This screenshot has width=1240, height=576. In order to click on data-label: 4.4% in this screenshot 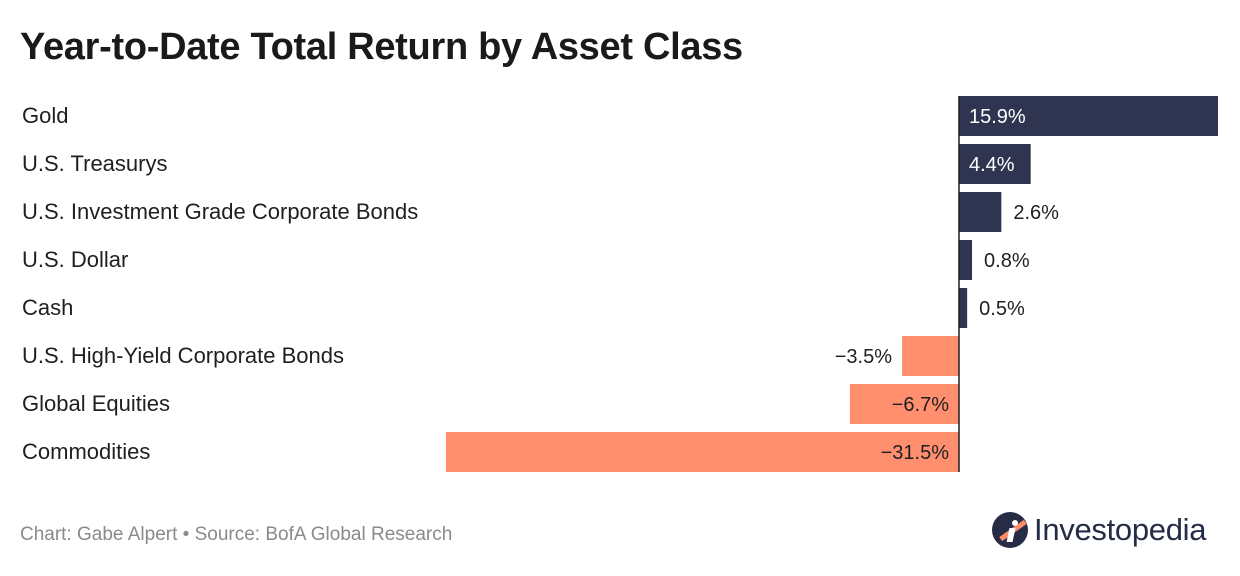, I will do `click(992, 165)`.